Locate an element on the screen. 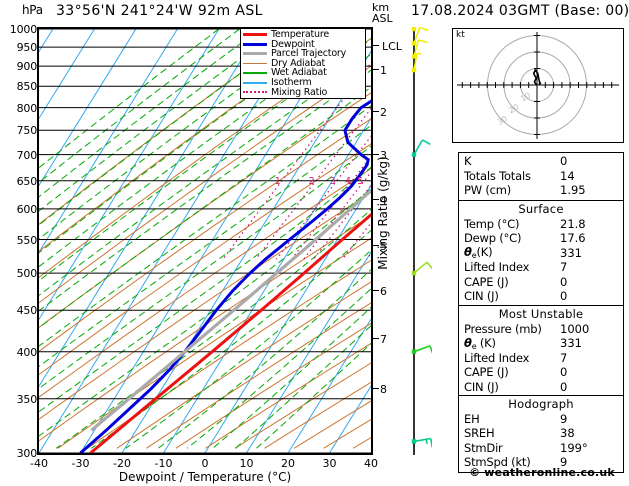  pressure-tick-label: 400 is located at coordinates (27, 352).